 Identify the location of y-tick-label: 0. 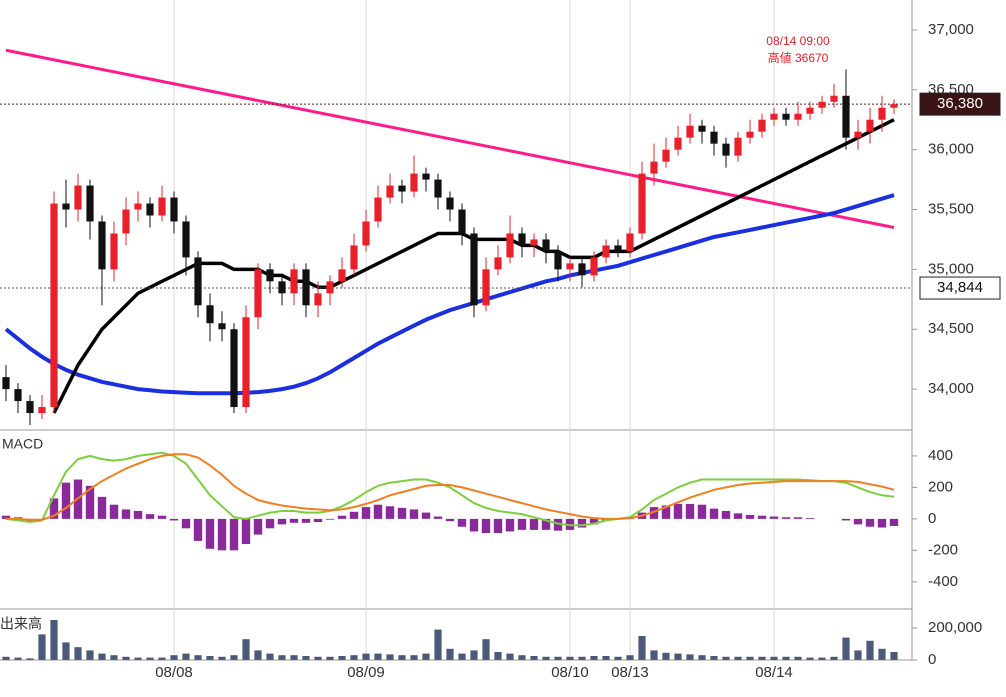
(932, 518).